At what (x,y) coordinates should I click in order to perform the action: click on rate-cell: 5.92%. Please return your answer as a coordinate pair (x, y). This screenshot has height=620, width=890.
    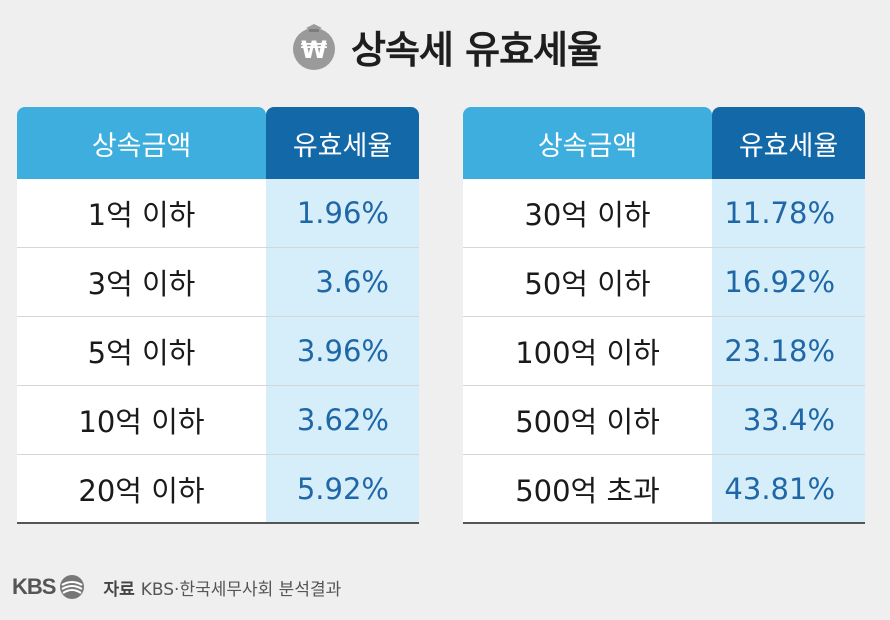
    Looking at the image, I should click on (342, 488).